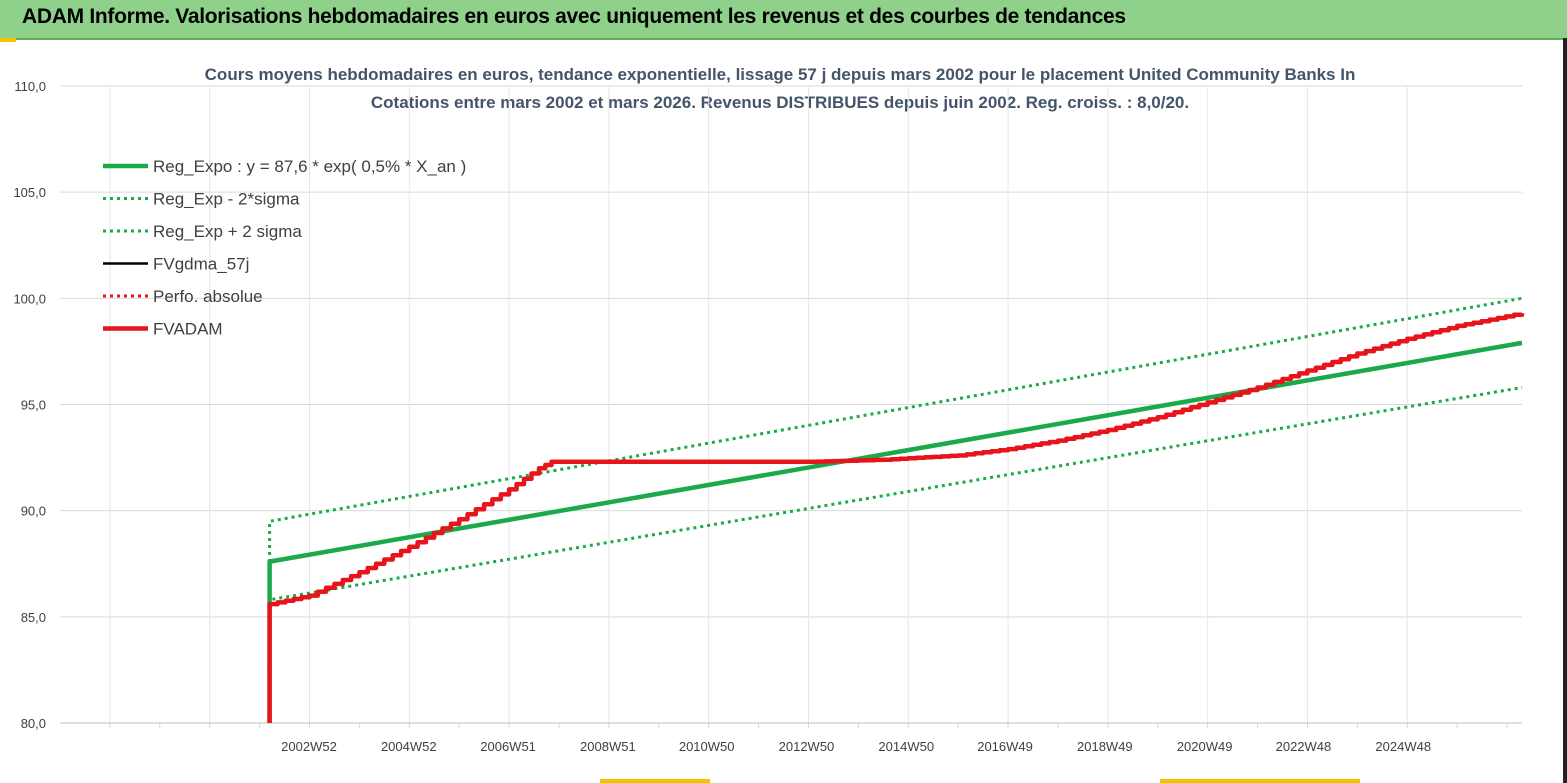 The width and height of the screenshot is (1567, 783). I want to click on legend-label: FVADAM, so click(188, 329).